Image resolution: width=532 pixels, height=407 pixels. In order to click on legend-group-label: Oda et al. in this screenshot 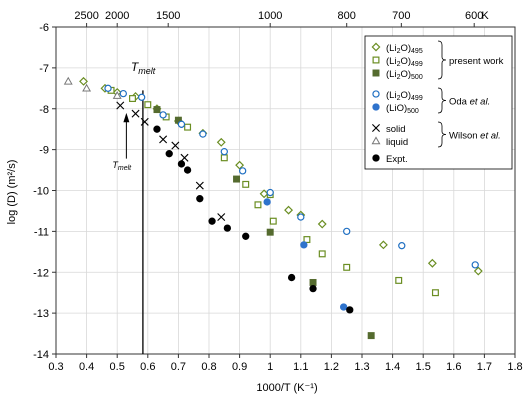, I will do `click(469, 102)`.